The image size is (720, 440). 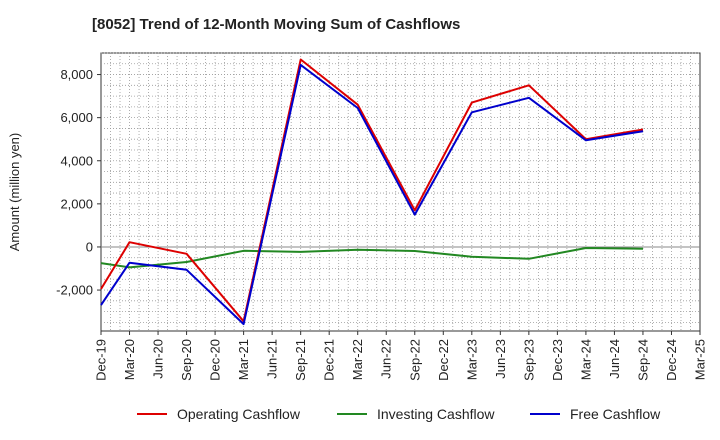 I want to click on x-tick-label: Mar-20, so click(x=129, y=359).